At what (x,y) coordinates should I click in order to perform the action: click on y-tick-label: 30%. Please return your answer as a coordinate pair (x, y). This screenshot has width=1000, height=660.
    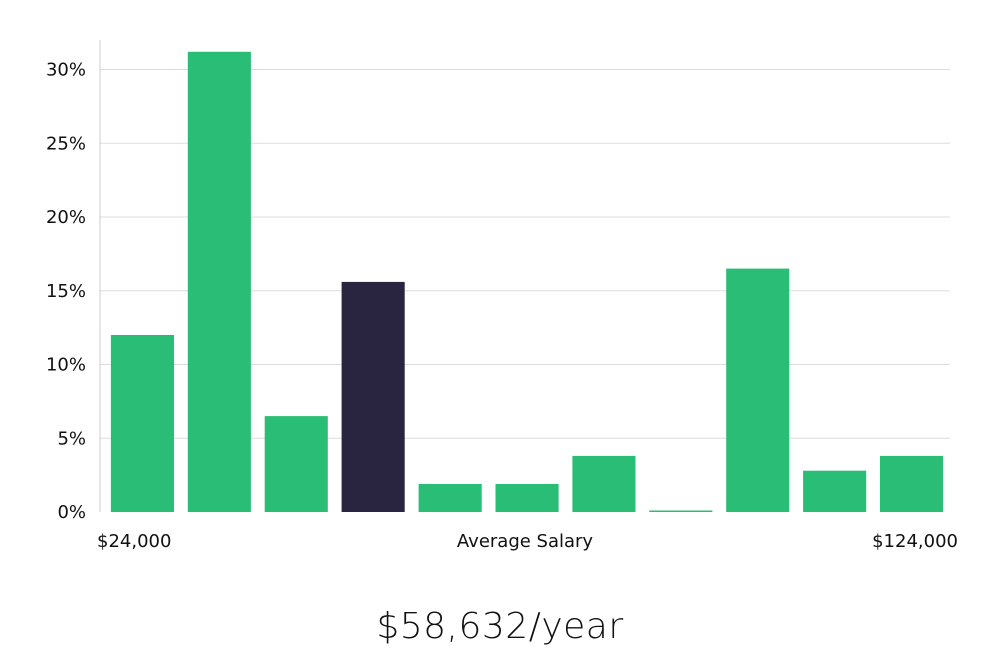
    Looking at the image, I should click on (66, 70).